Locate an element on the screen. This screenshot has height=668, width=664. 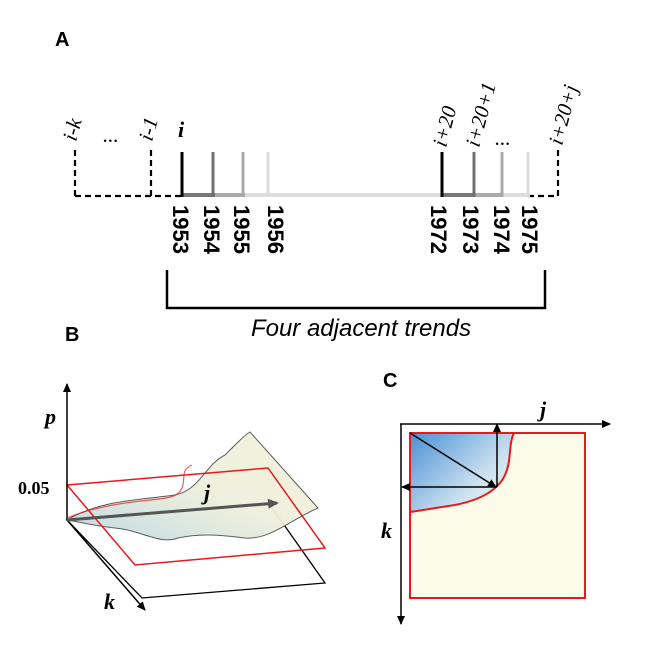
non-significant-region is located at coordinates (497, 515).